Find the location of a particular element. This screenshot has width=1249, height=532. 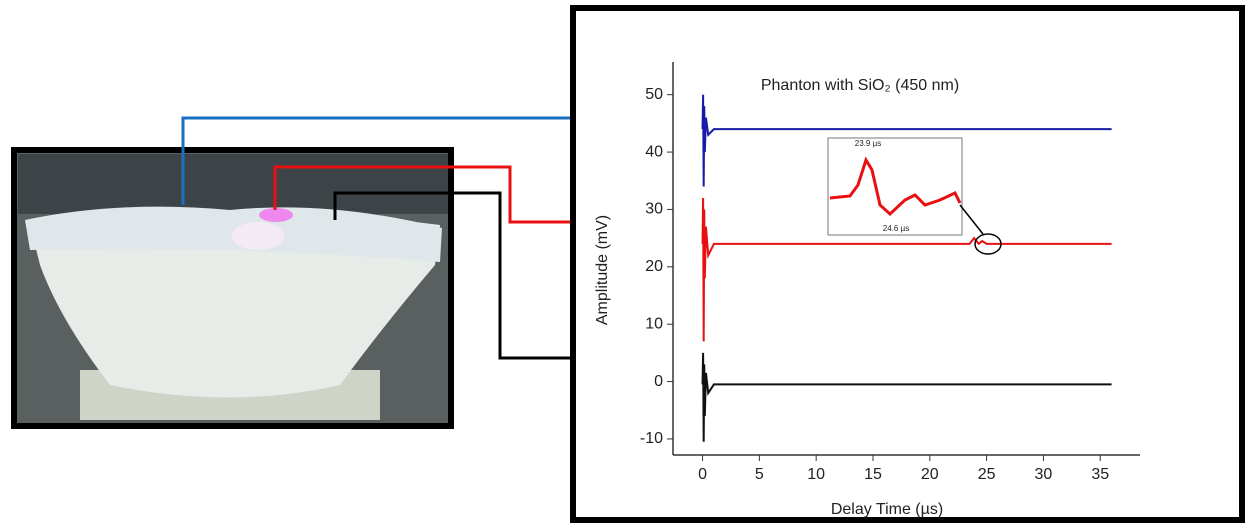

inset-pointer is located at coordinates (971, 219).